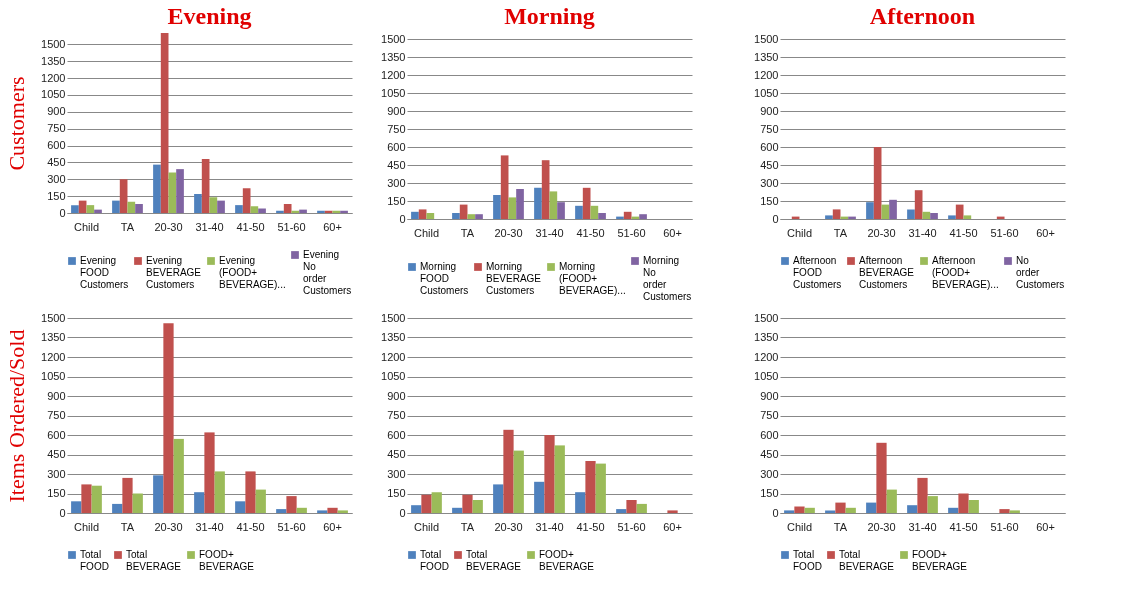 The image size is (1121, 594). I want to click on legend-label: Evening BEVERAGE Customers, so click(174, 272).